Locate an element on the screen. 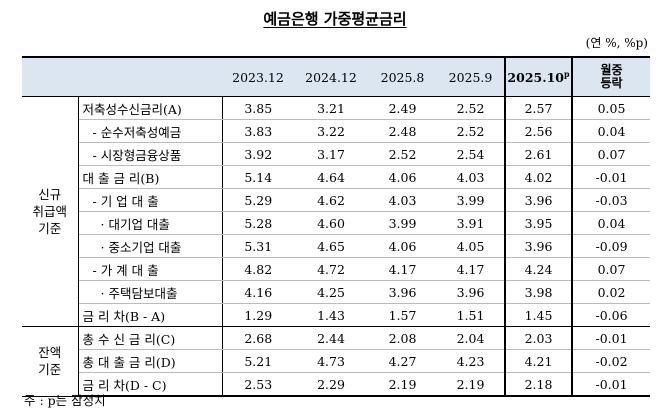  table-row: - 순수저축성예금 3.83 3.22 2.48 2.52 2.56 0.04 is located at coordinates (336, 131).